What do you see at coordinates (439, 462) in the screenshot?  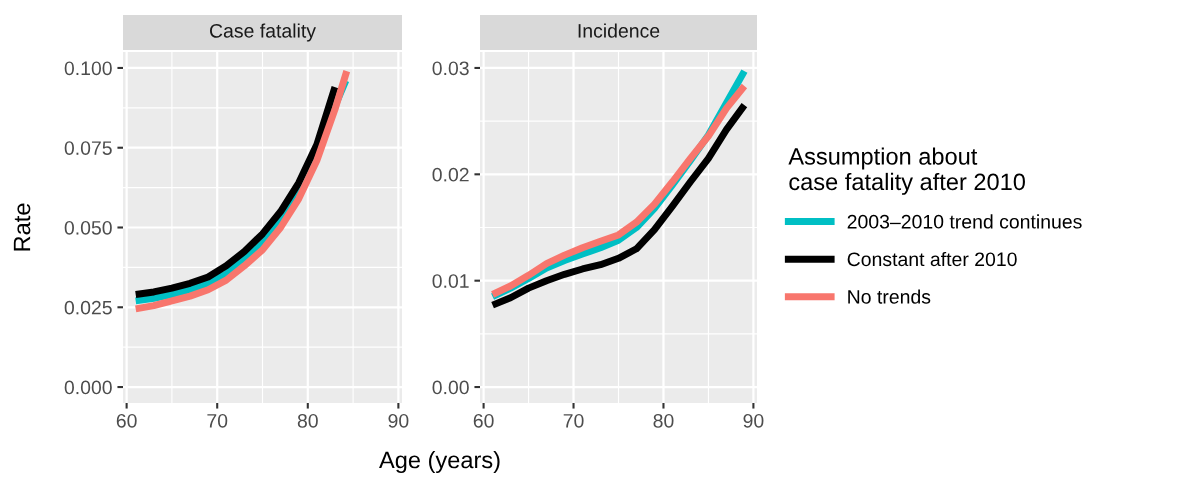 I see `x-axis-title: Age (years)` at bounding box center [439, 462].